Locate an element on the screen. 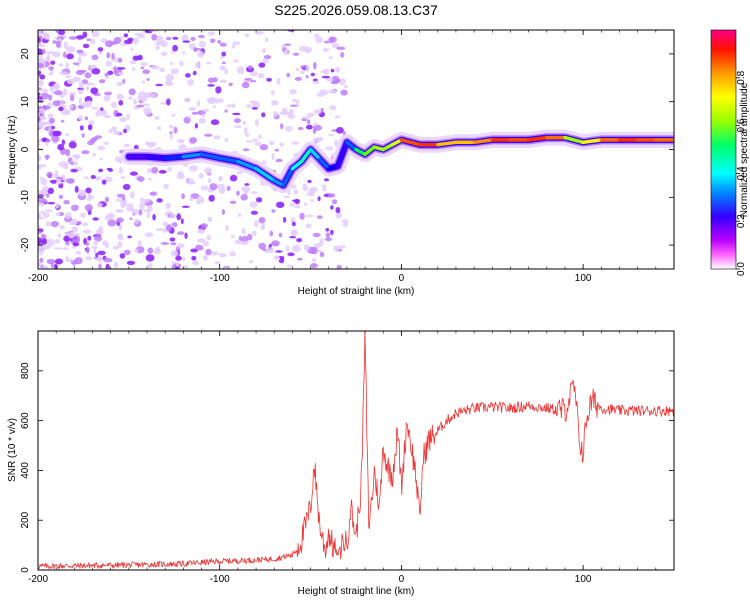 This screenshot has height=600, width=750. signal-ridge is located at coordinates (397, 161).